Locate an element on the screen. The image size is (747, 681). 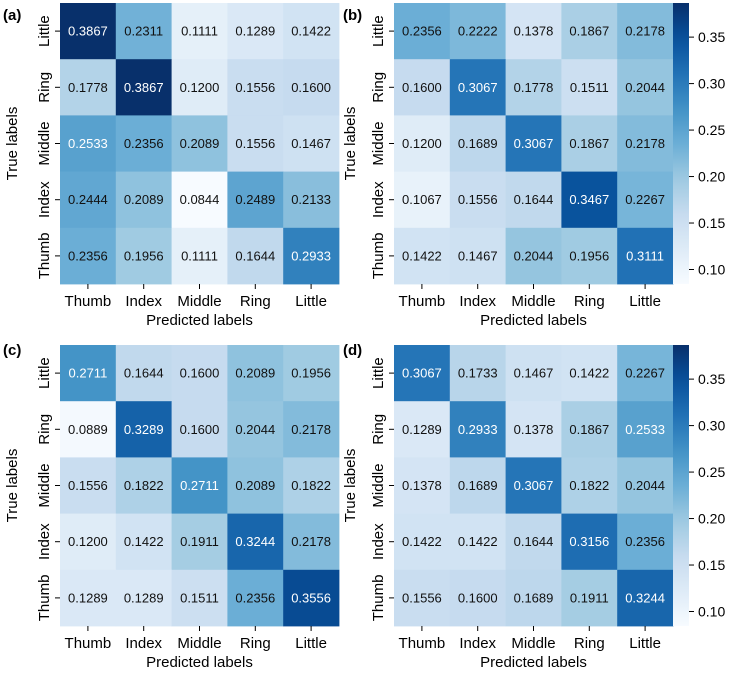
x-tick-label: Index is located at coordinates (143, 643).